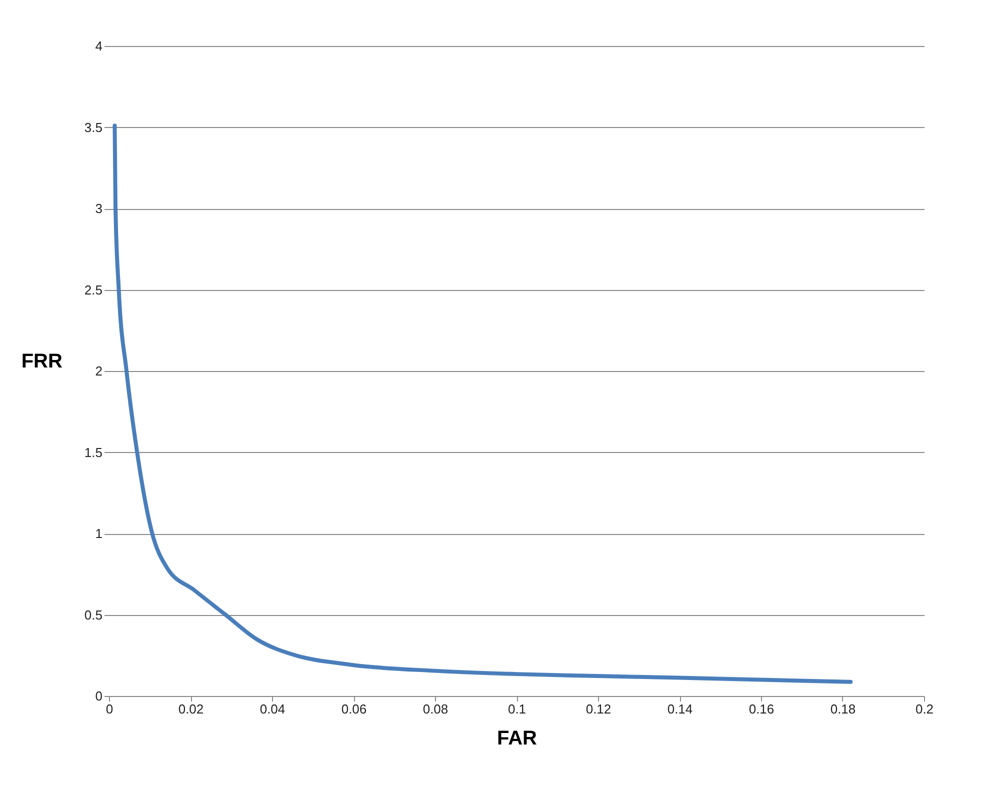 This screenshot has width=984, height=800. Describe the element at coordinates (98, 696) in the screenshot. I see `y-tick-label: 0` at that location.